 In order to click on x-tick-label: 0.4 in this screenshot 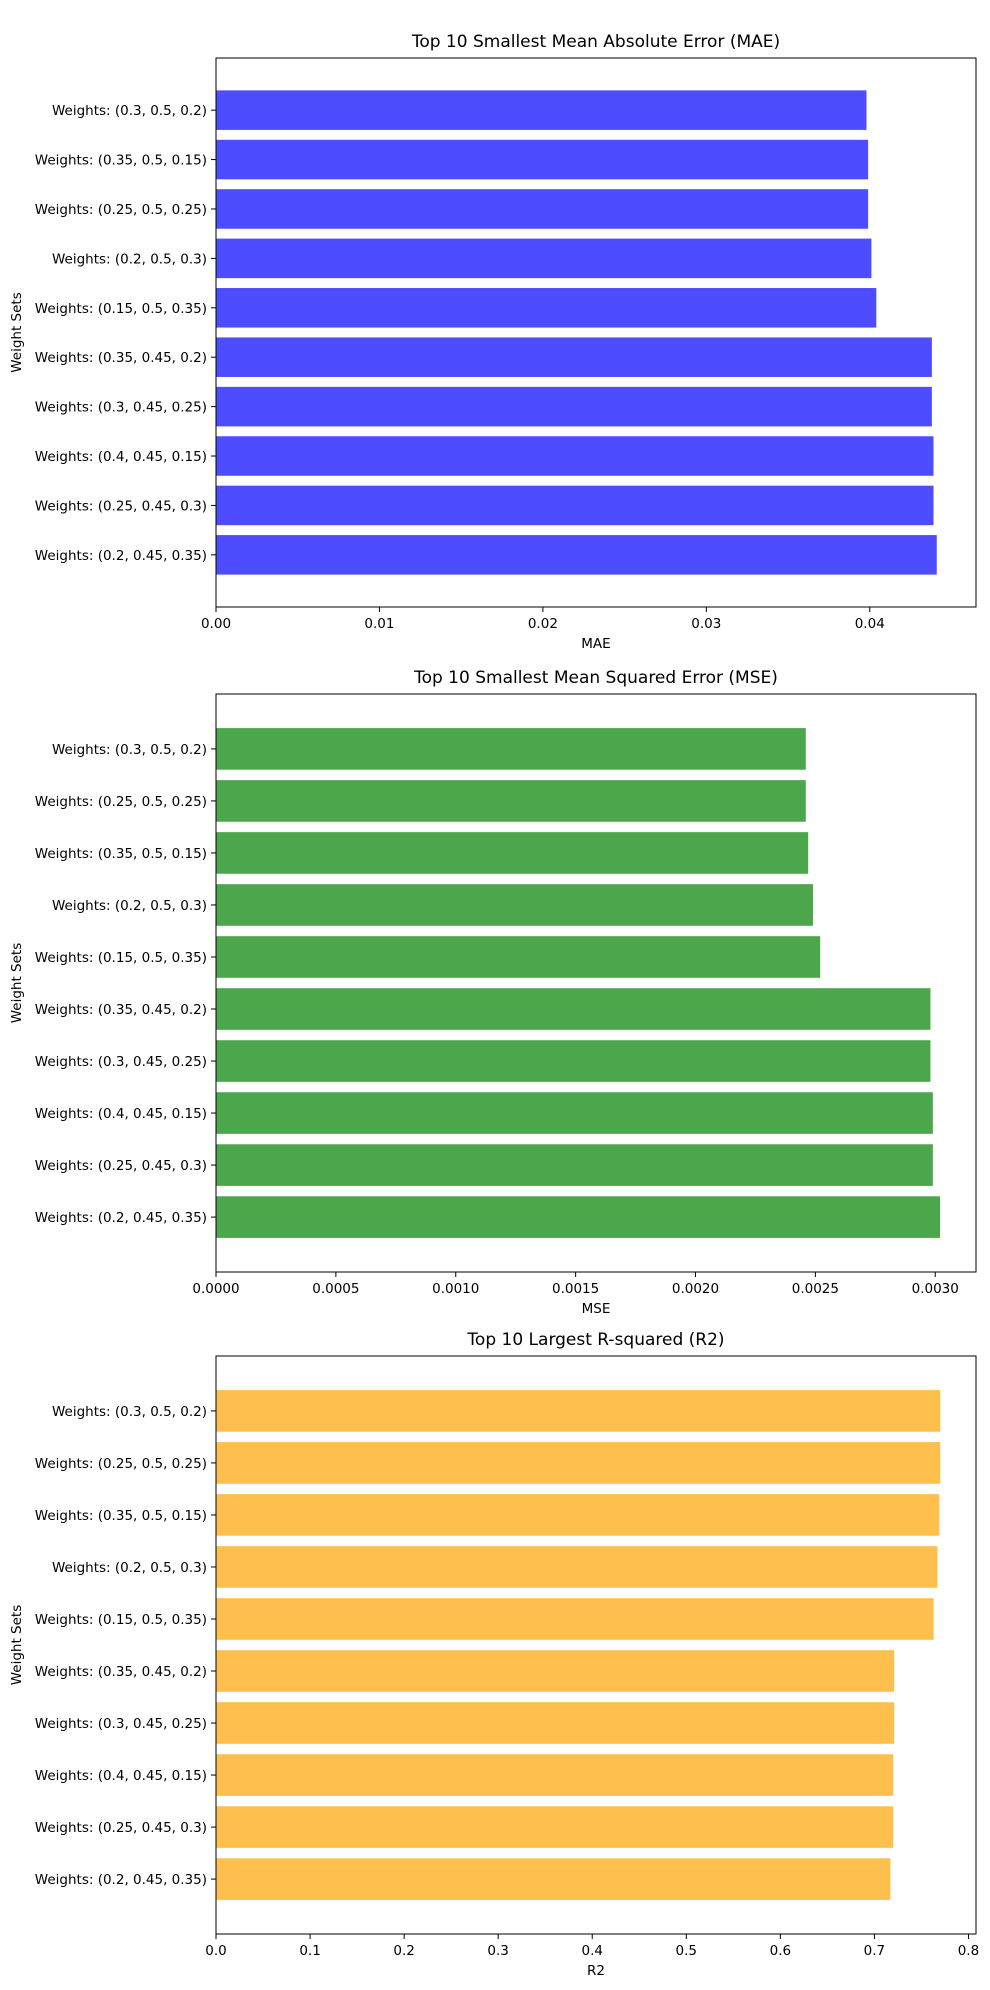, I will do `click(591, 1951)`.